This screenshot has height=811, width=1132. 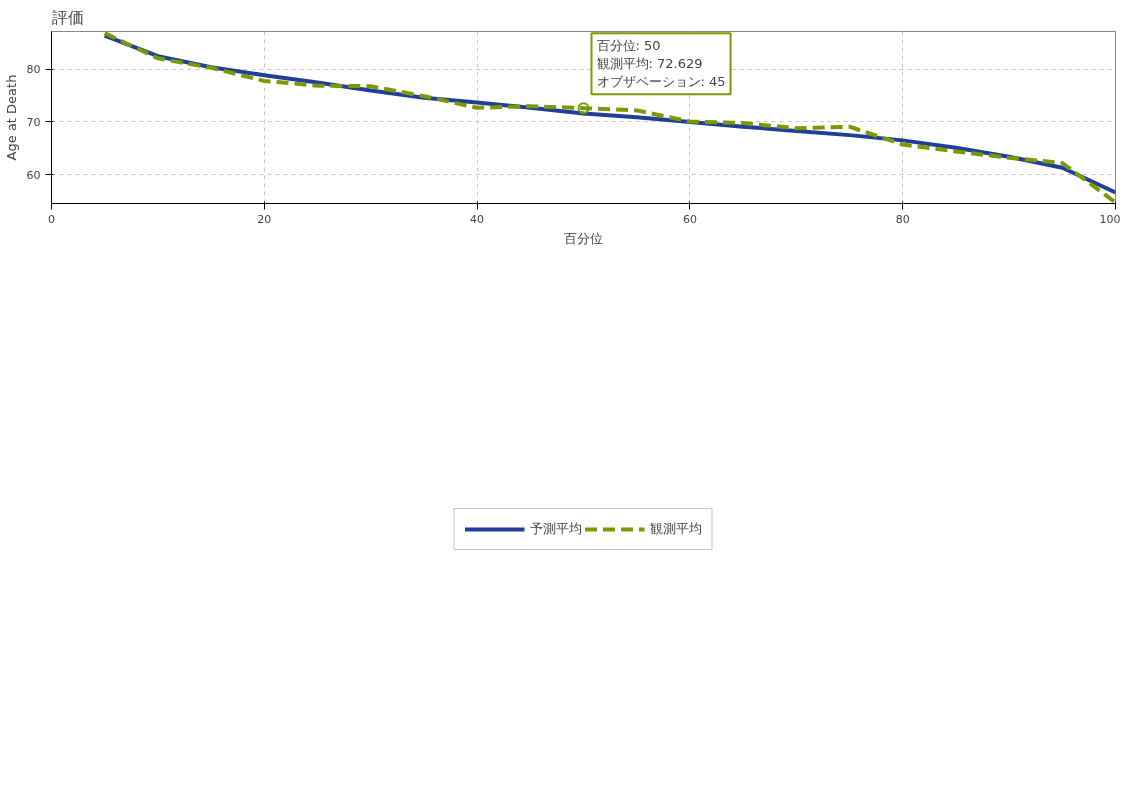 What do you see at coordinates (33, 175) in the screenshot?
I see `y-tick-label: 60` at bounding box center [33, 175].